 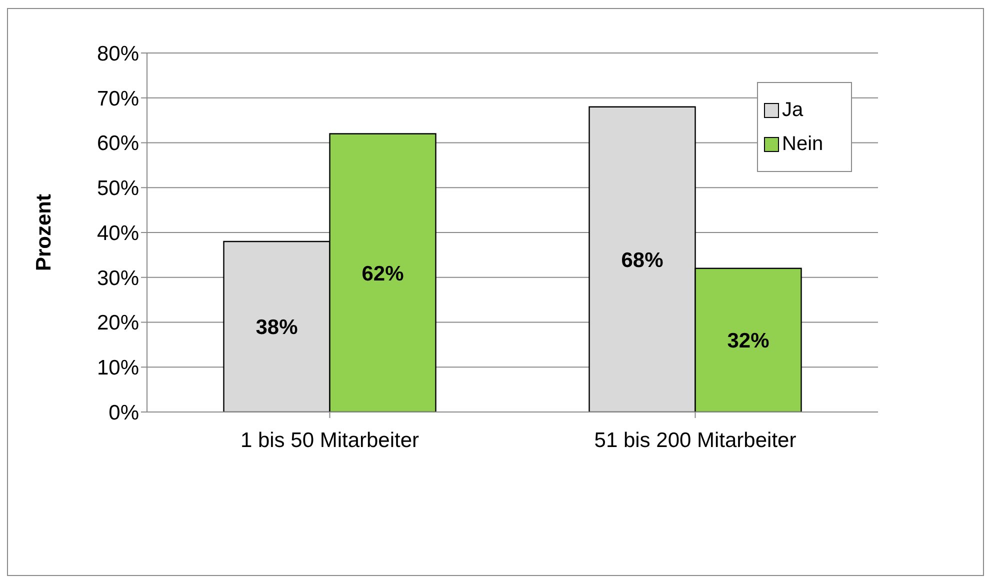 I want to click on data-label: 38%, so click(x=277, y=328).